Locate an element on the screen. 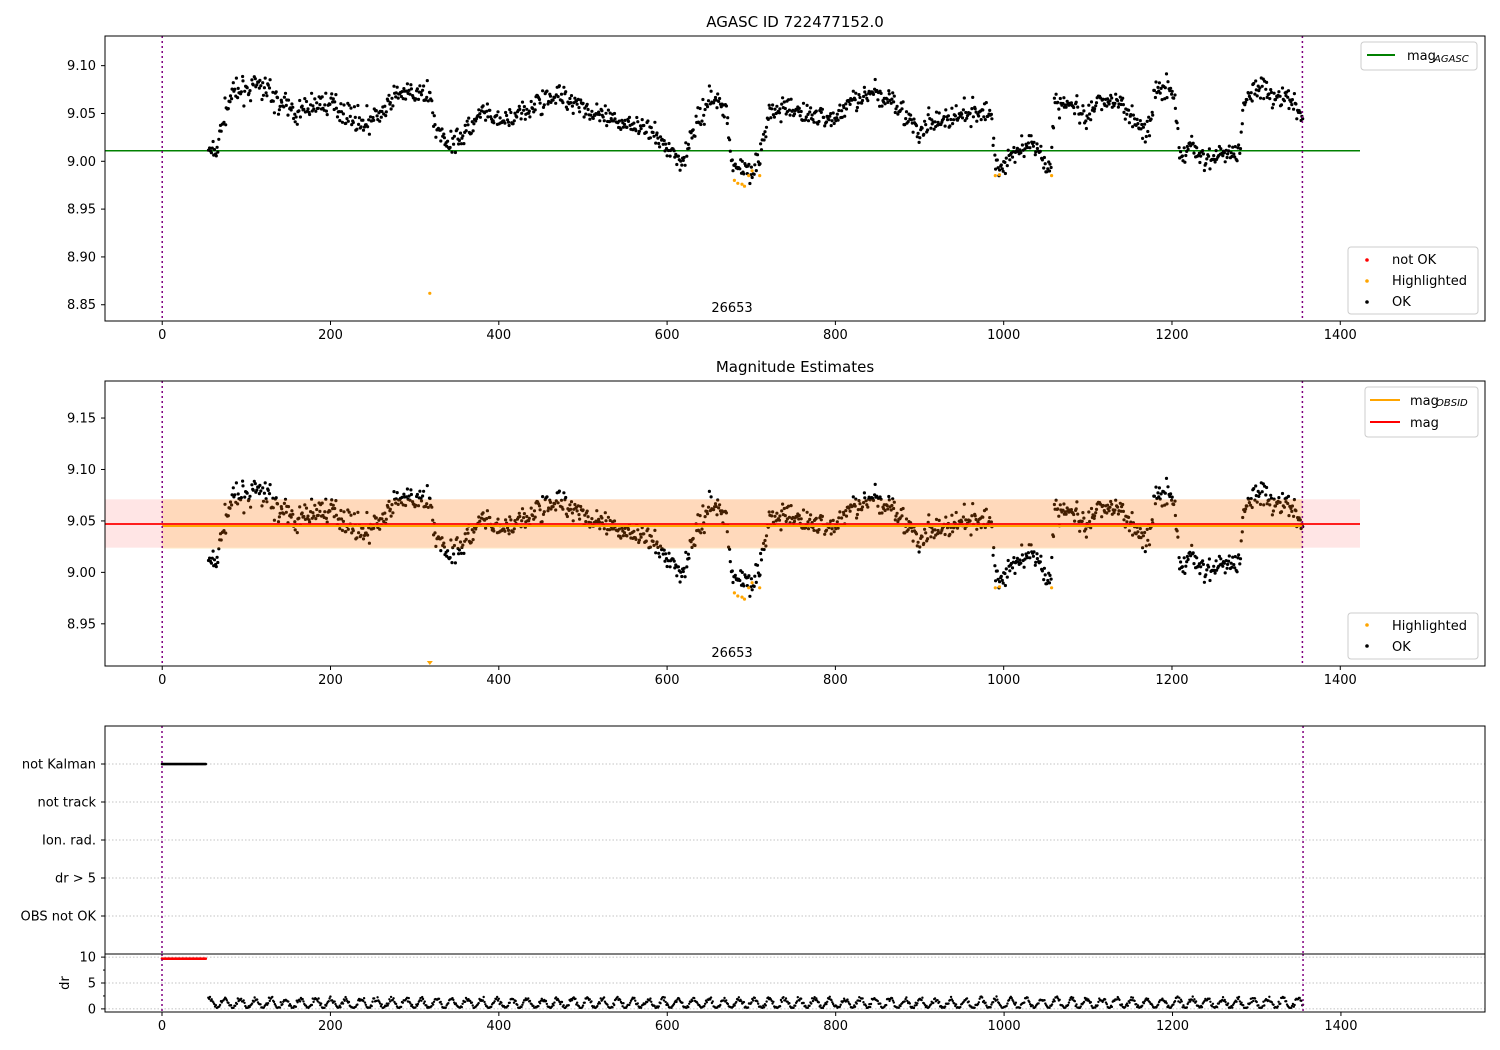  x-tick-label: 0 is located at coordinates (162, 1026).